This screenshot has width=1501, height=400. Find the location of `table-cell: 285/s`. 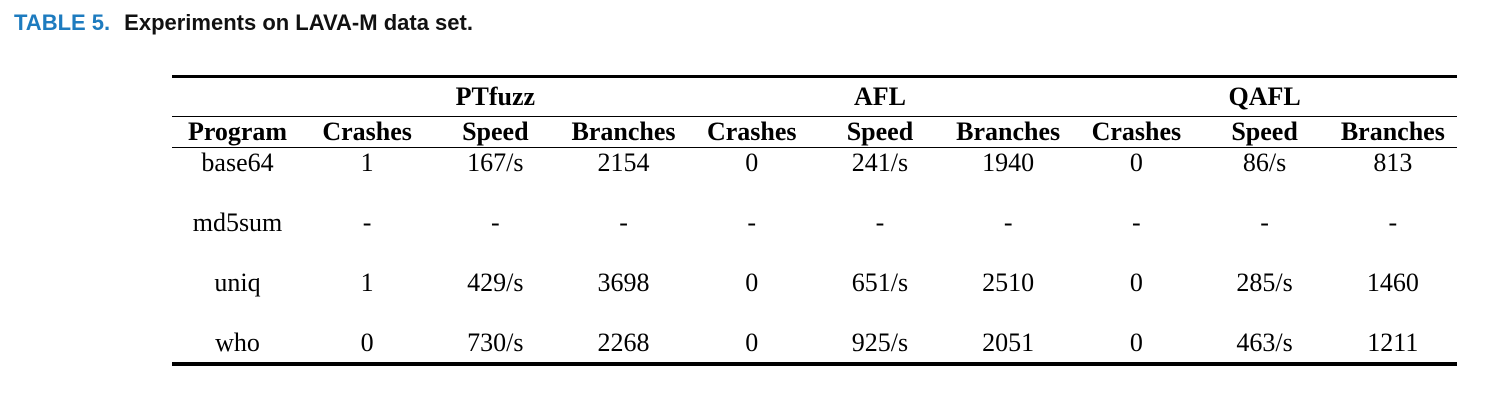

table-cell: 285/s is located at coordinates (1264, 282).